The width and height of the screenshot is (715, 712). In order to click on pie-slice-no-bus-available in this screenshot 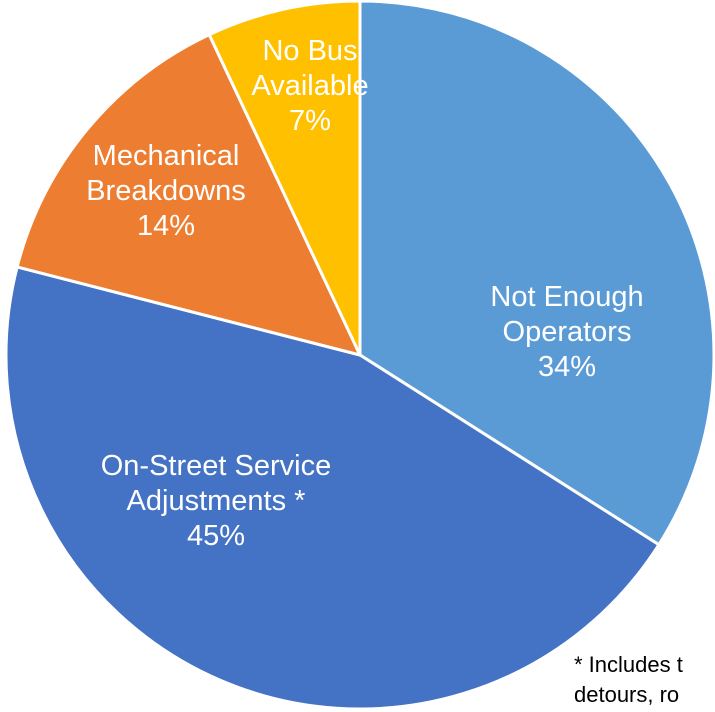, I will do `click(284, 178)`.